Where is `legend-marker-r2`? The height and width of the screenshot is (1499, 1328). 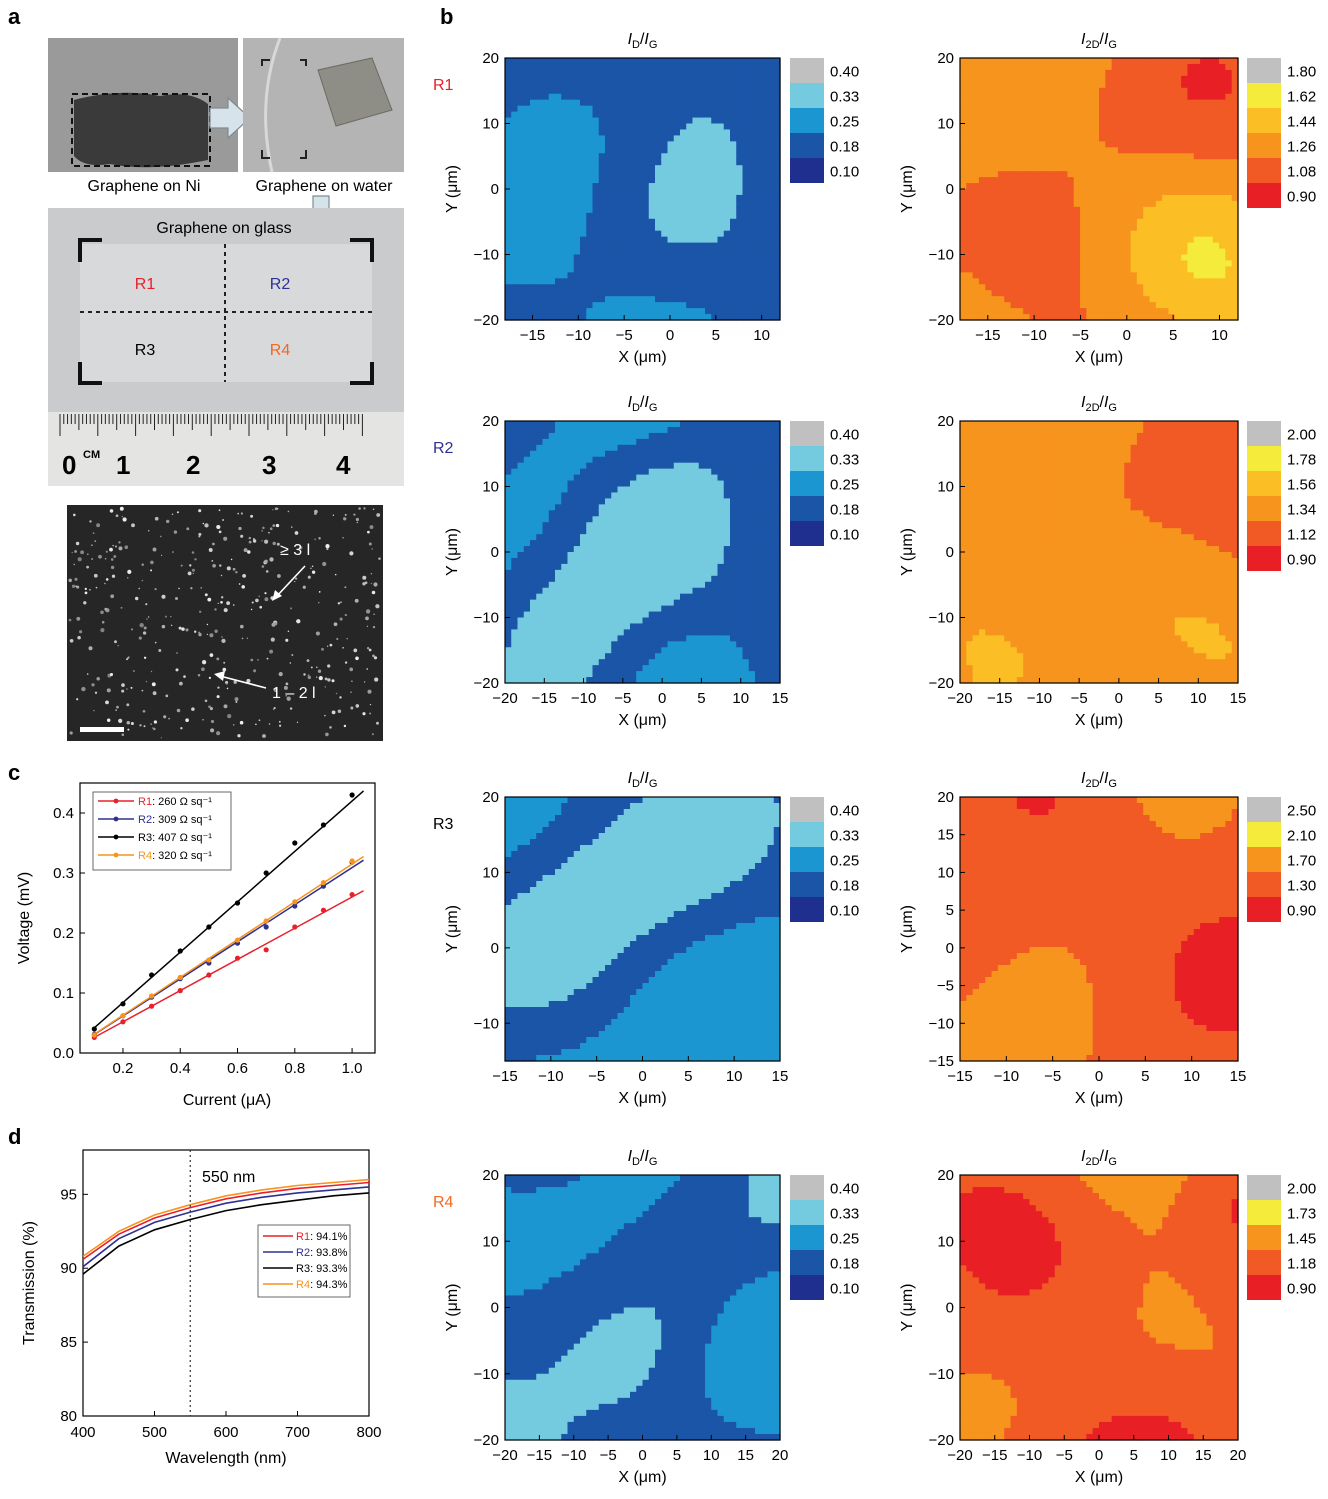
legend-marker-r2 is located at coordinates (116, 819).